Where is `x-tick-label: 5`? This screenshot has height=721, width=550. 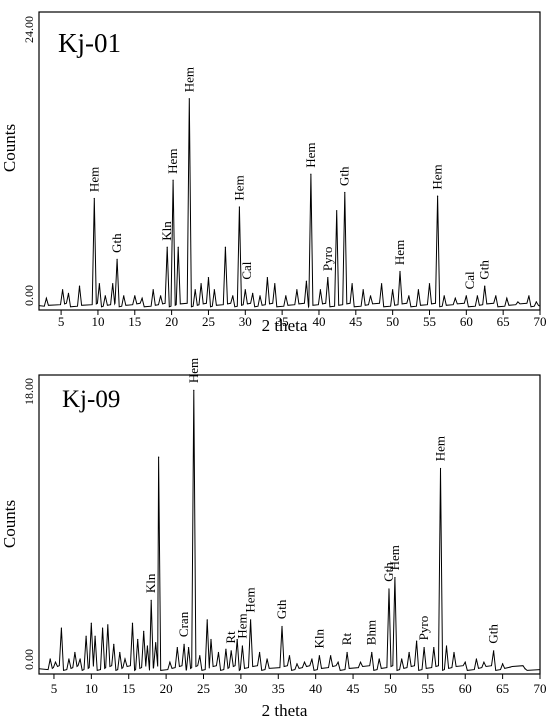 x-tick-label: 5 is located at coordinates (61, 321).